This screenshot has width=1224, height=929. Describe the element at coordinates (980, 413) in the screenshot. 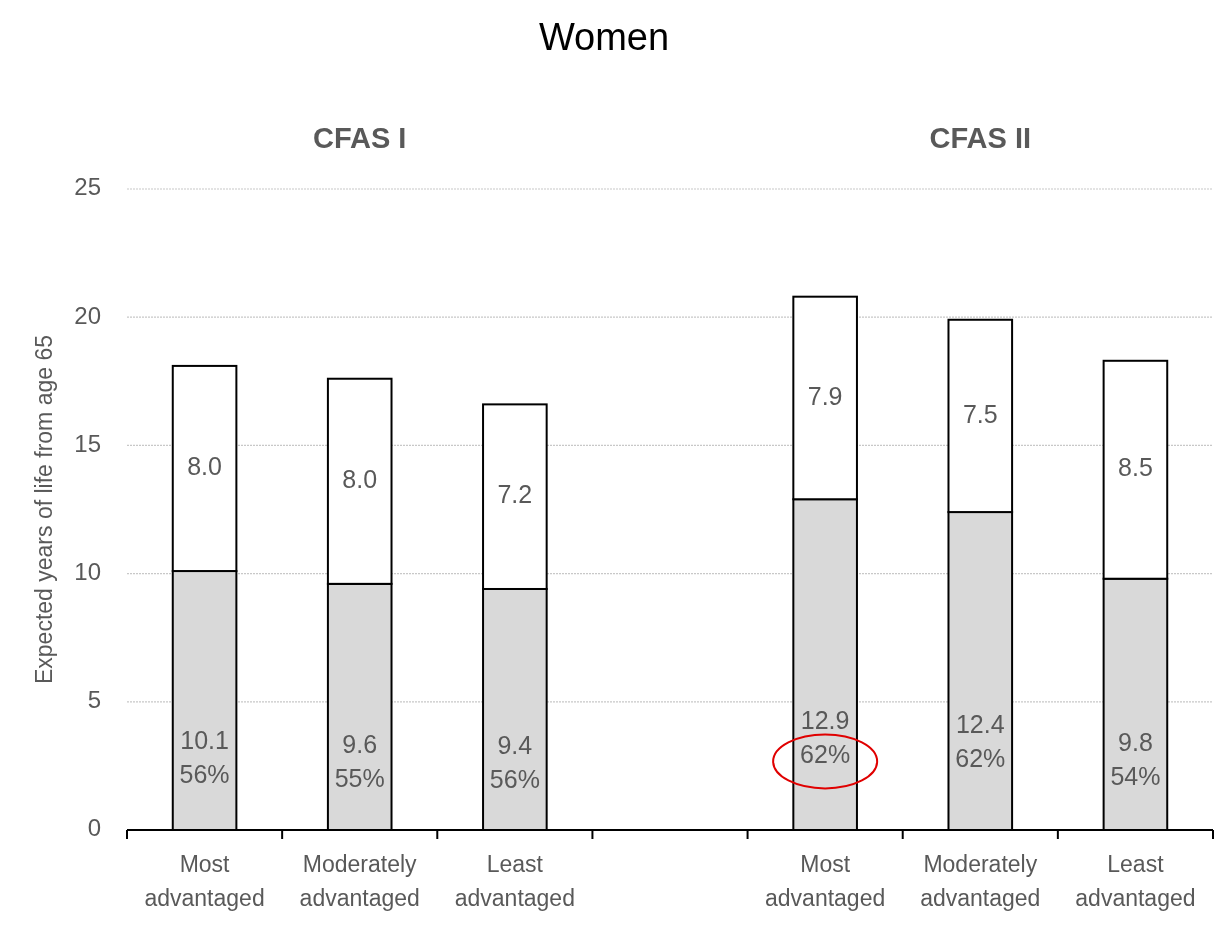

I see `data-label: 7.5` at that location.